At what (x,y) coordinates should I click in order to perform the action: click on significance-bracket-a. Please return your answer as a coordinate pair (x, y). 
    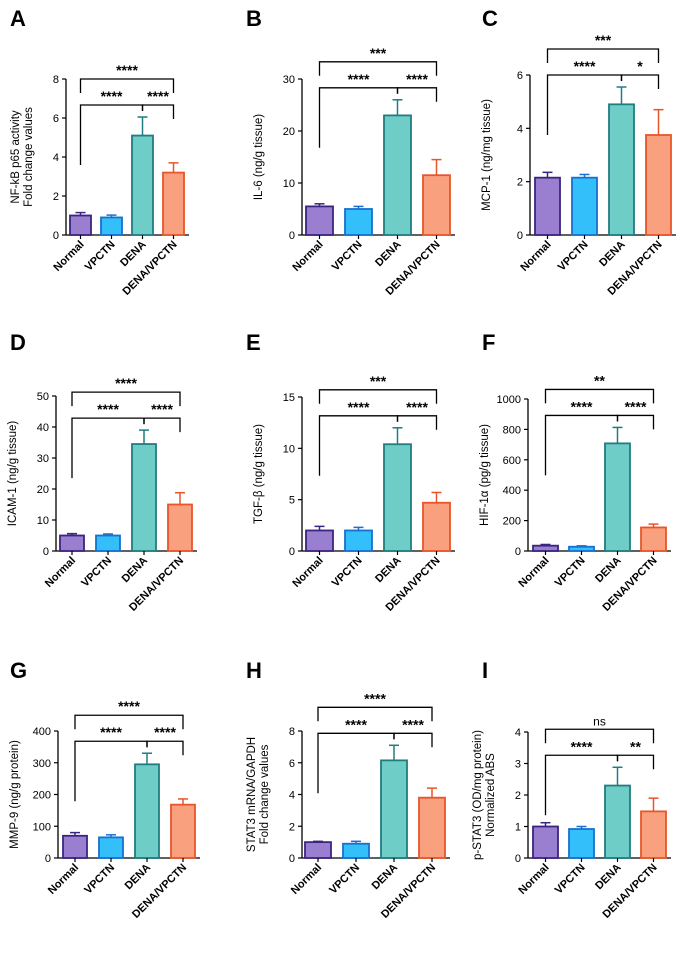
    Looking at the image, I should click on (127, 86).